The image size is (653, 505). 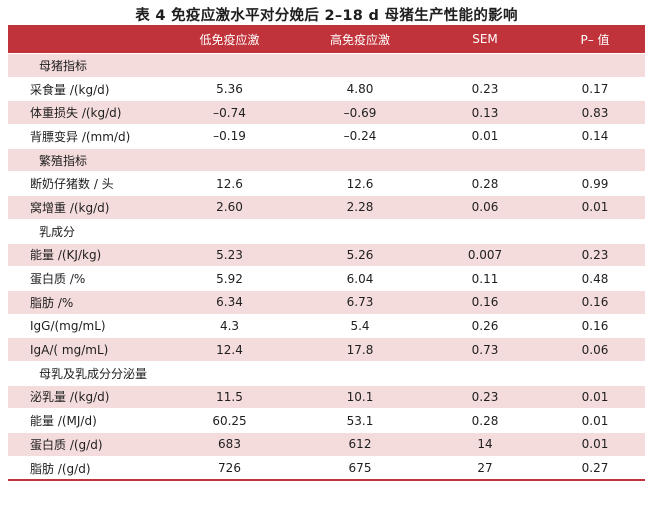 I want to click on table-row: IgA/( mg/mL) 12.4 17.8 0.73 0.06, so click(x=326, y=349).